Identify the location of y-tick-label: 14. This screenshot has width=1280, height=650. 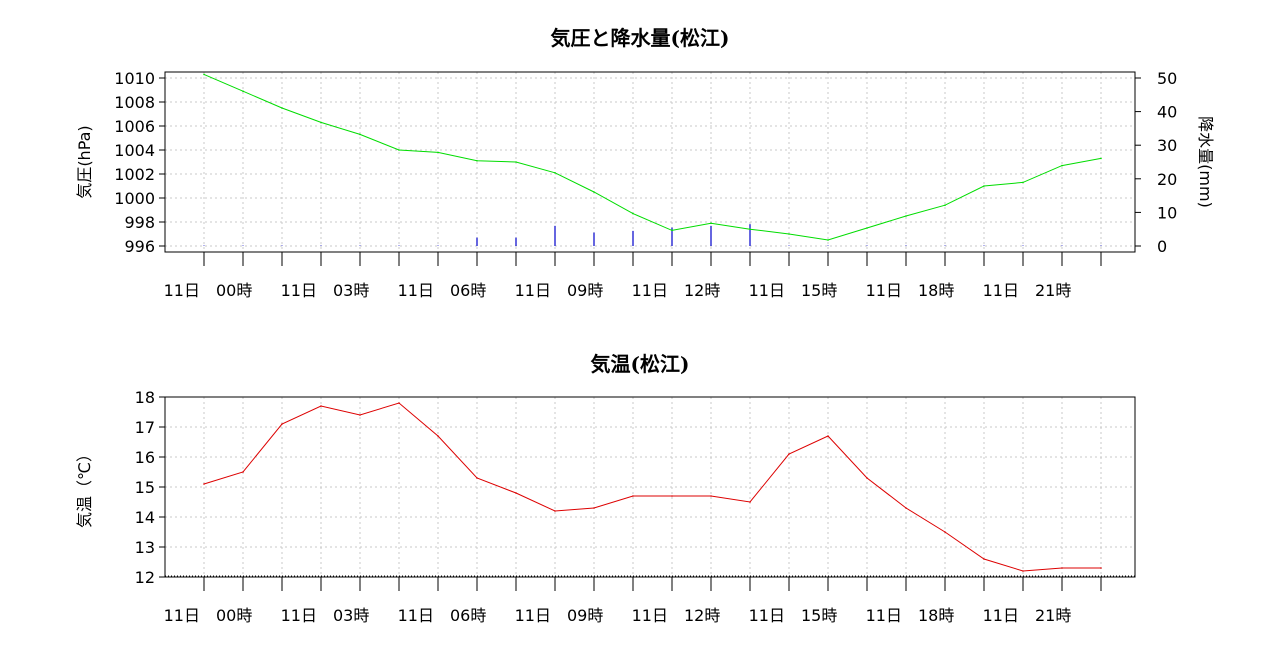
(145, 517).